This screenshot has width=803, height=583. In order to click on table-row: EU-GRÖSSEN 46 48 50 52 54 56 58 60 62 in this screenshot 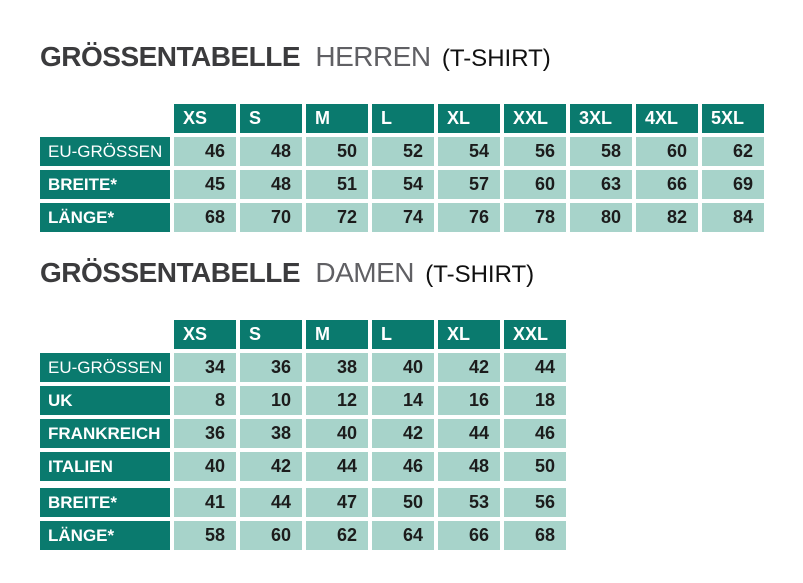, I will do `click(421, 151)`.